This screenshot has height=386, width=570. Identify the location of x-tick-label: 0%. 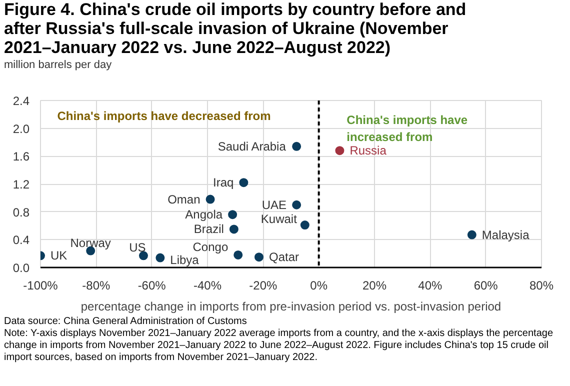
(319, 285).